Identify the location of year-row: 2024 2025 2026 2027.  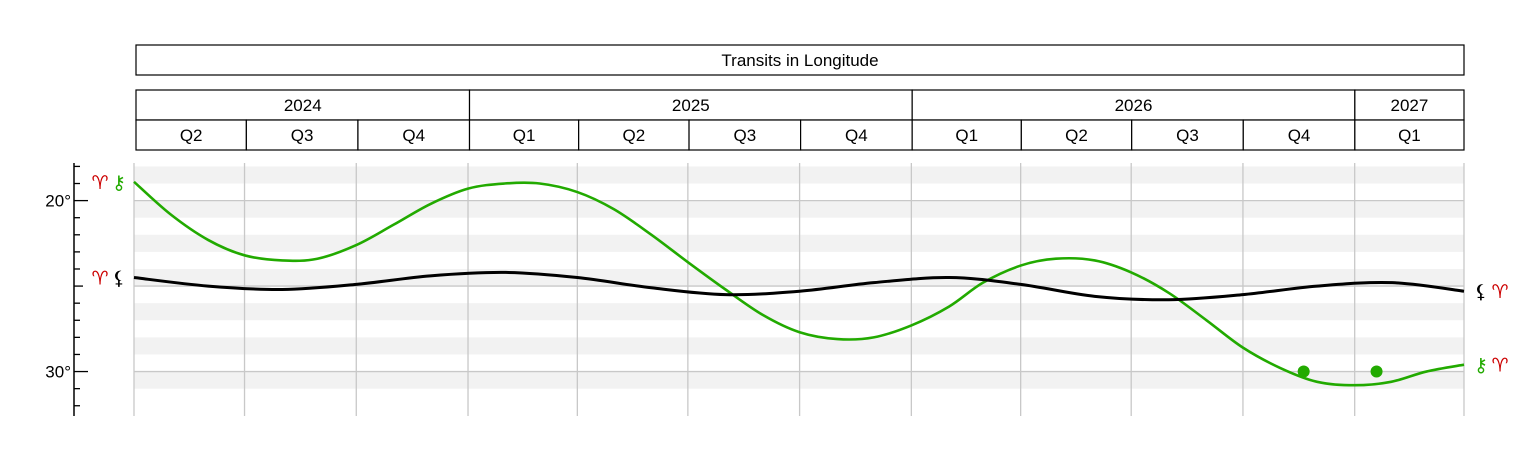
(800, 105).